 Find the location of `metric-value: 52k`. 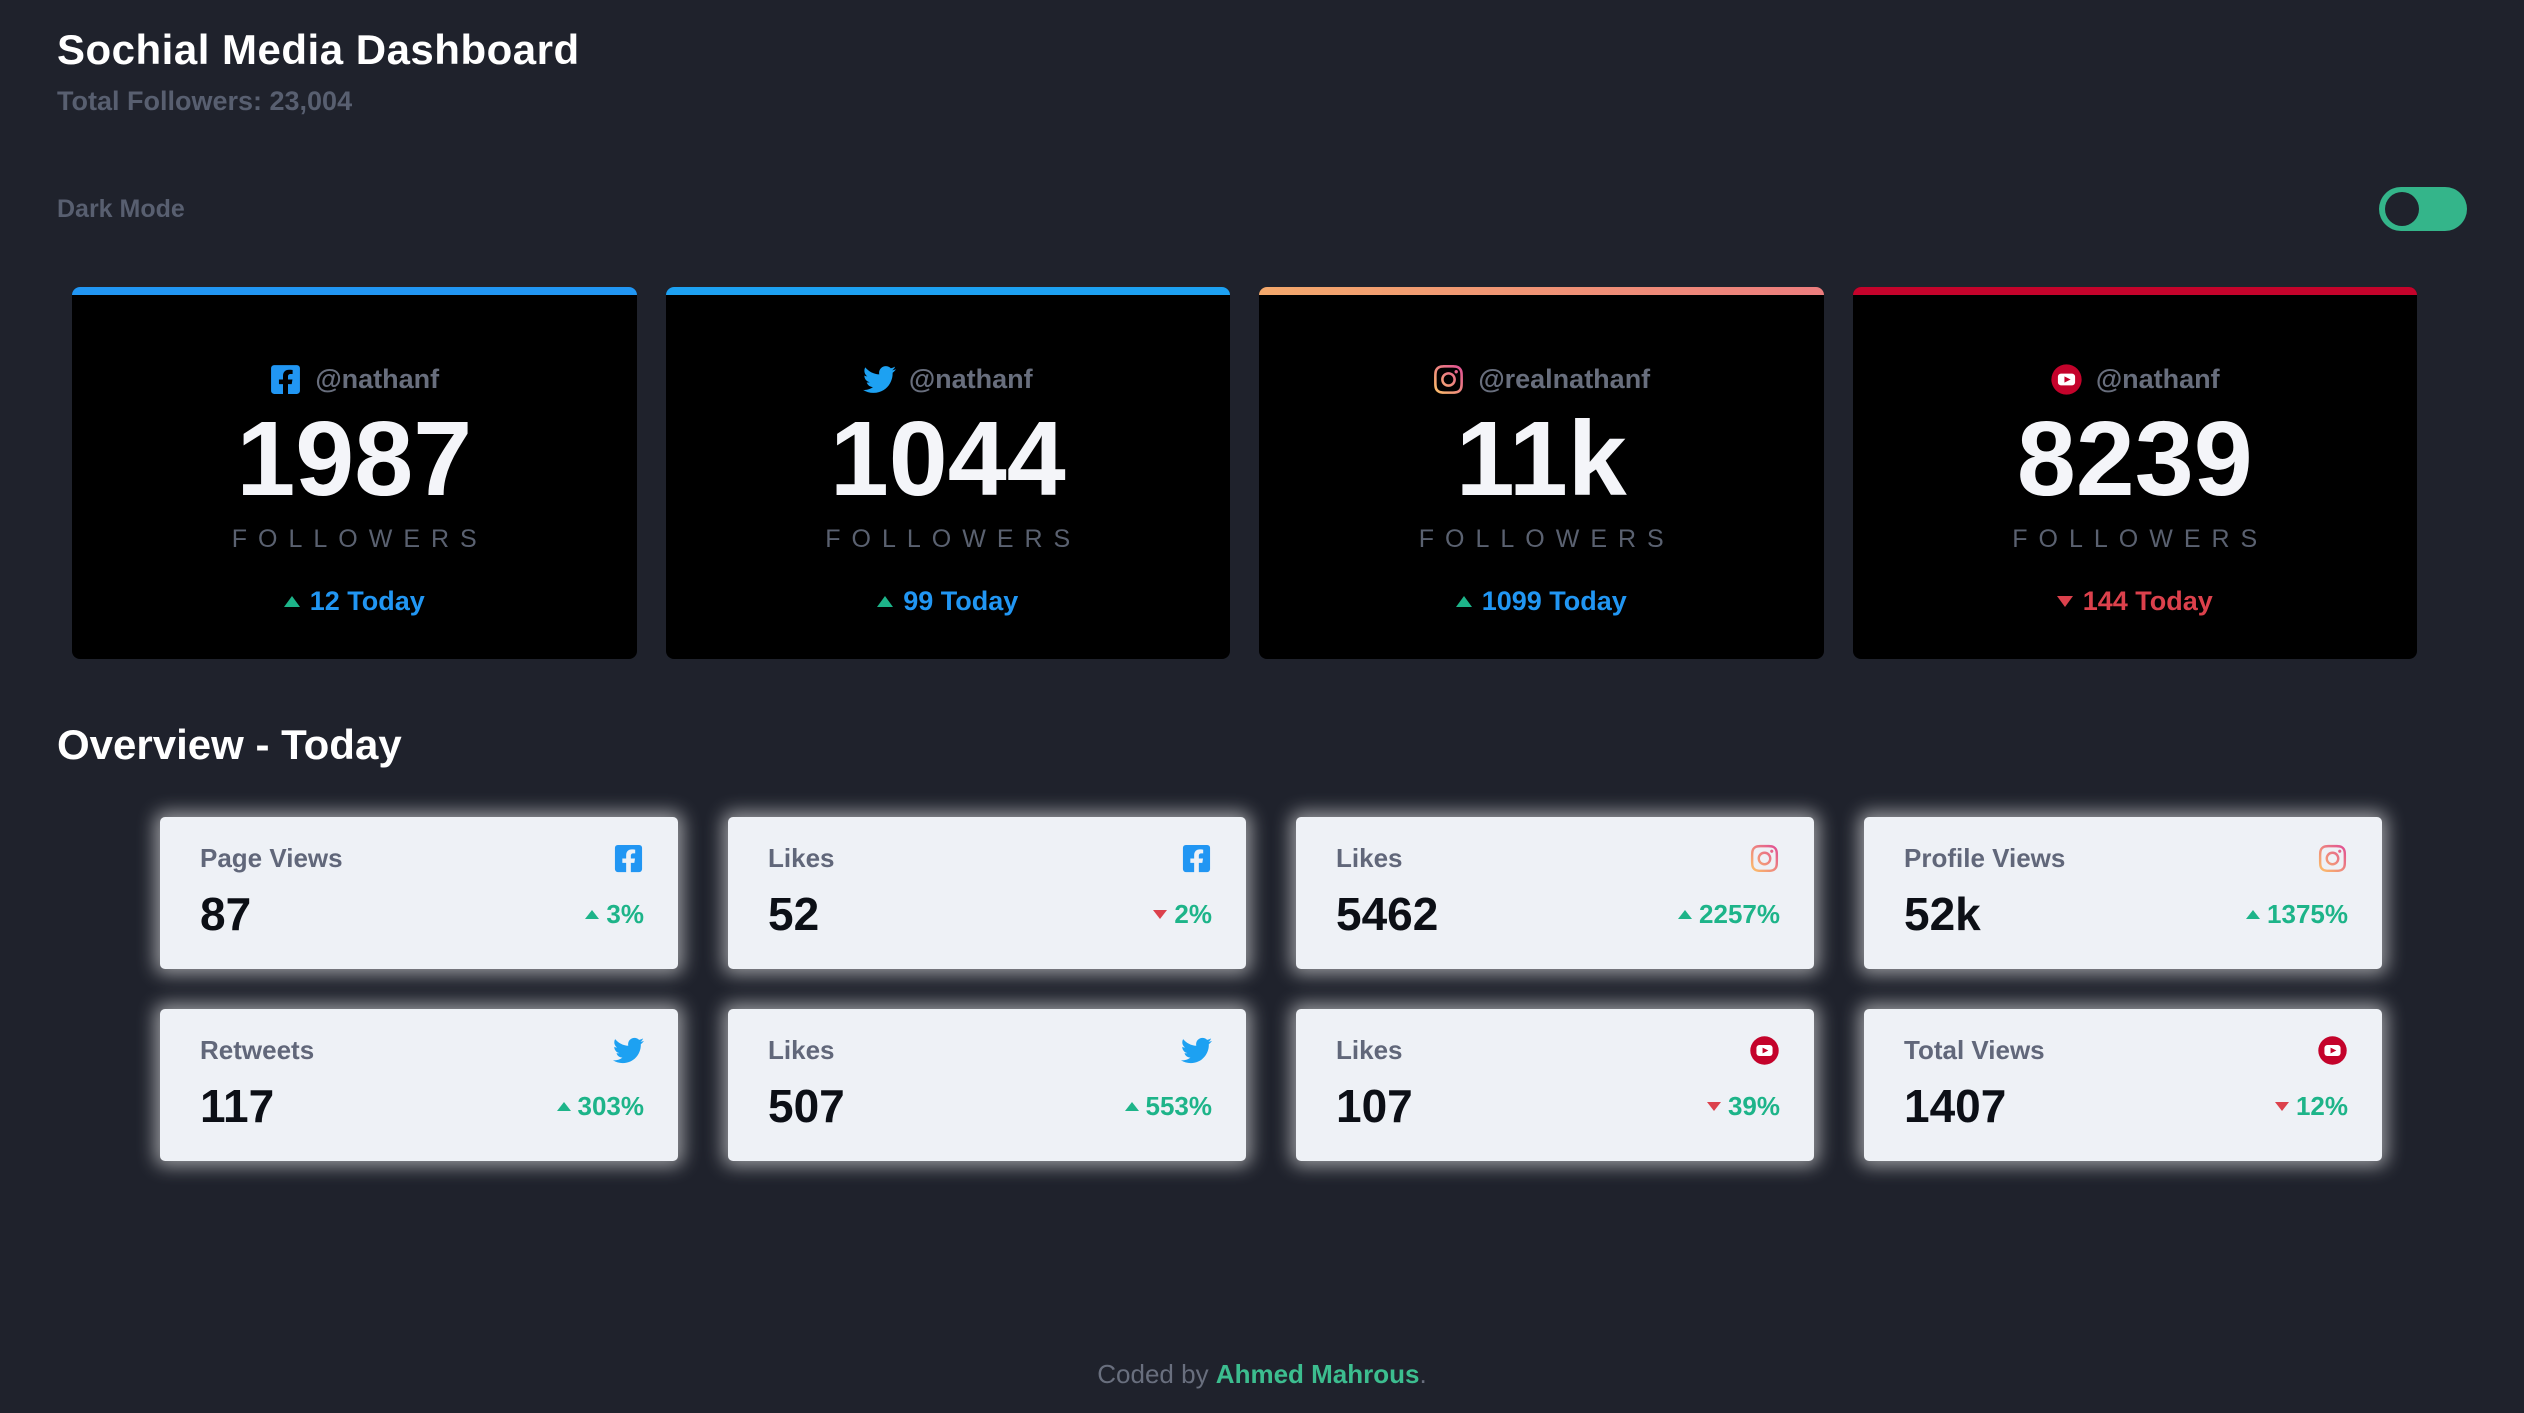

metric-value: 52k is located at coordinates (1942, 914).